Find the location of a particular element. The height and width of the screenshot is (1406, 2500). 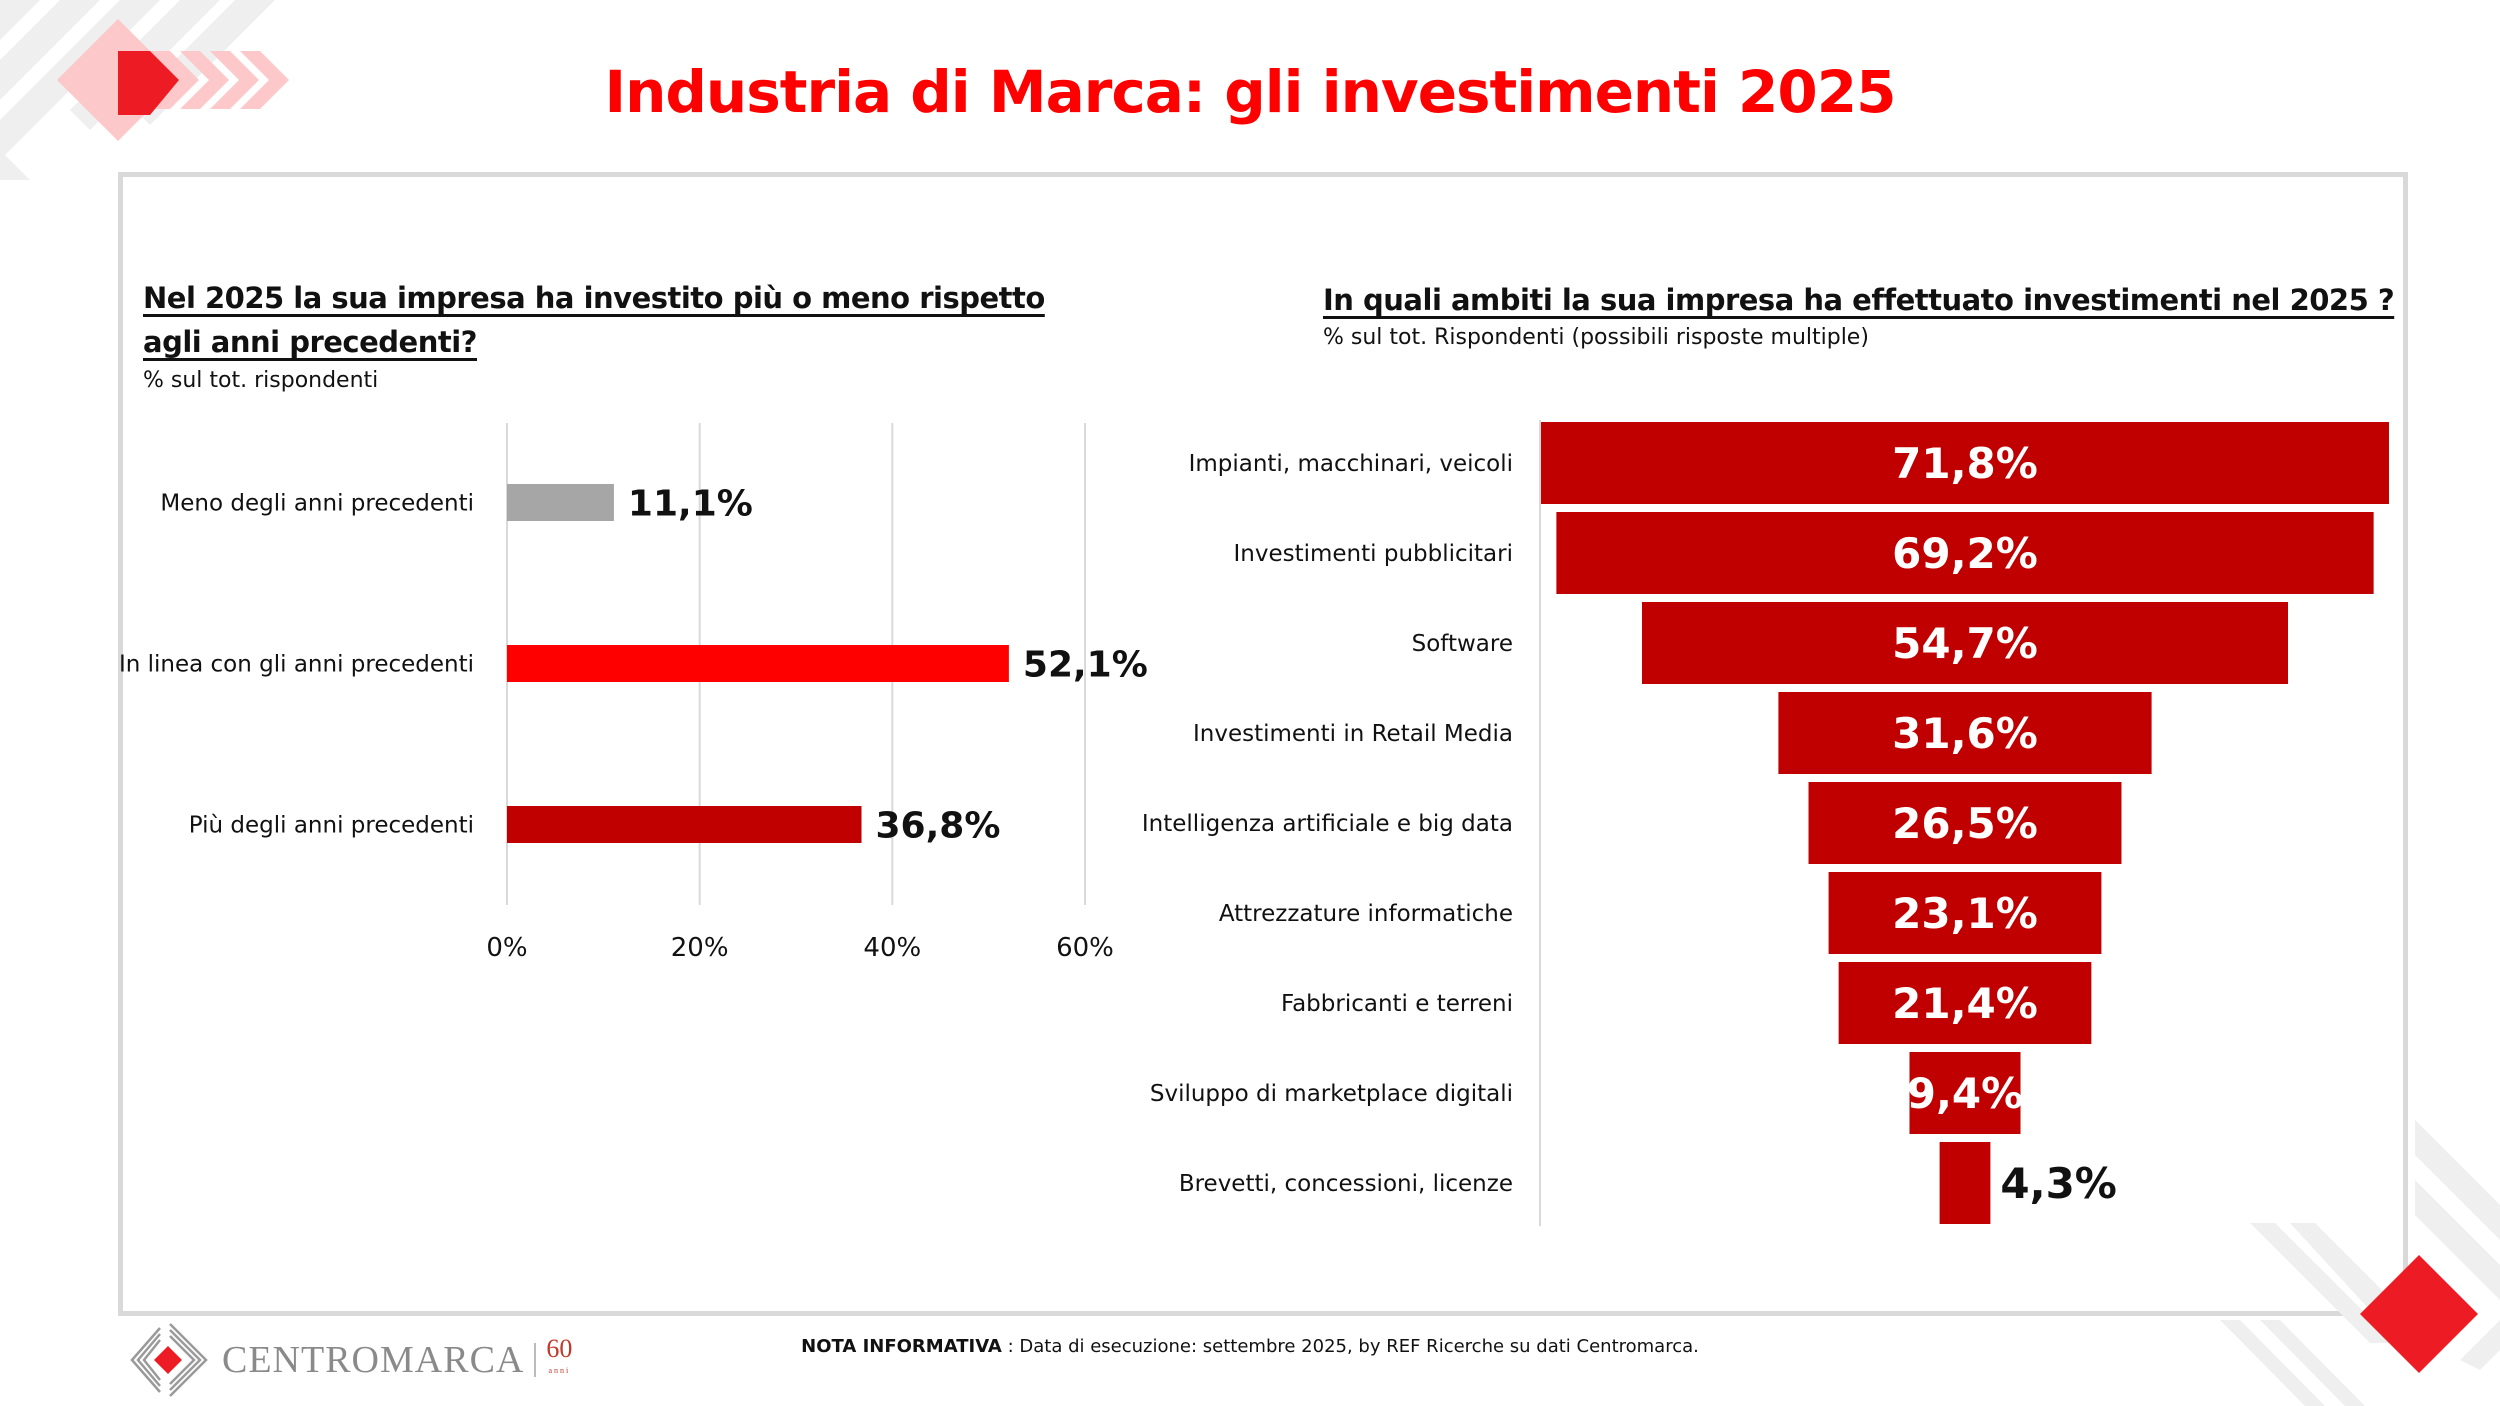

left-xtick-label: 60% is located at coordinates (1085, 948).